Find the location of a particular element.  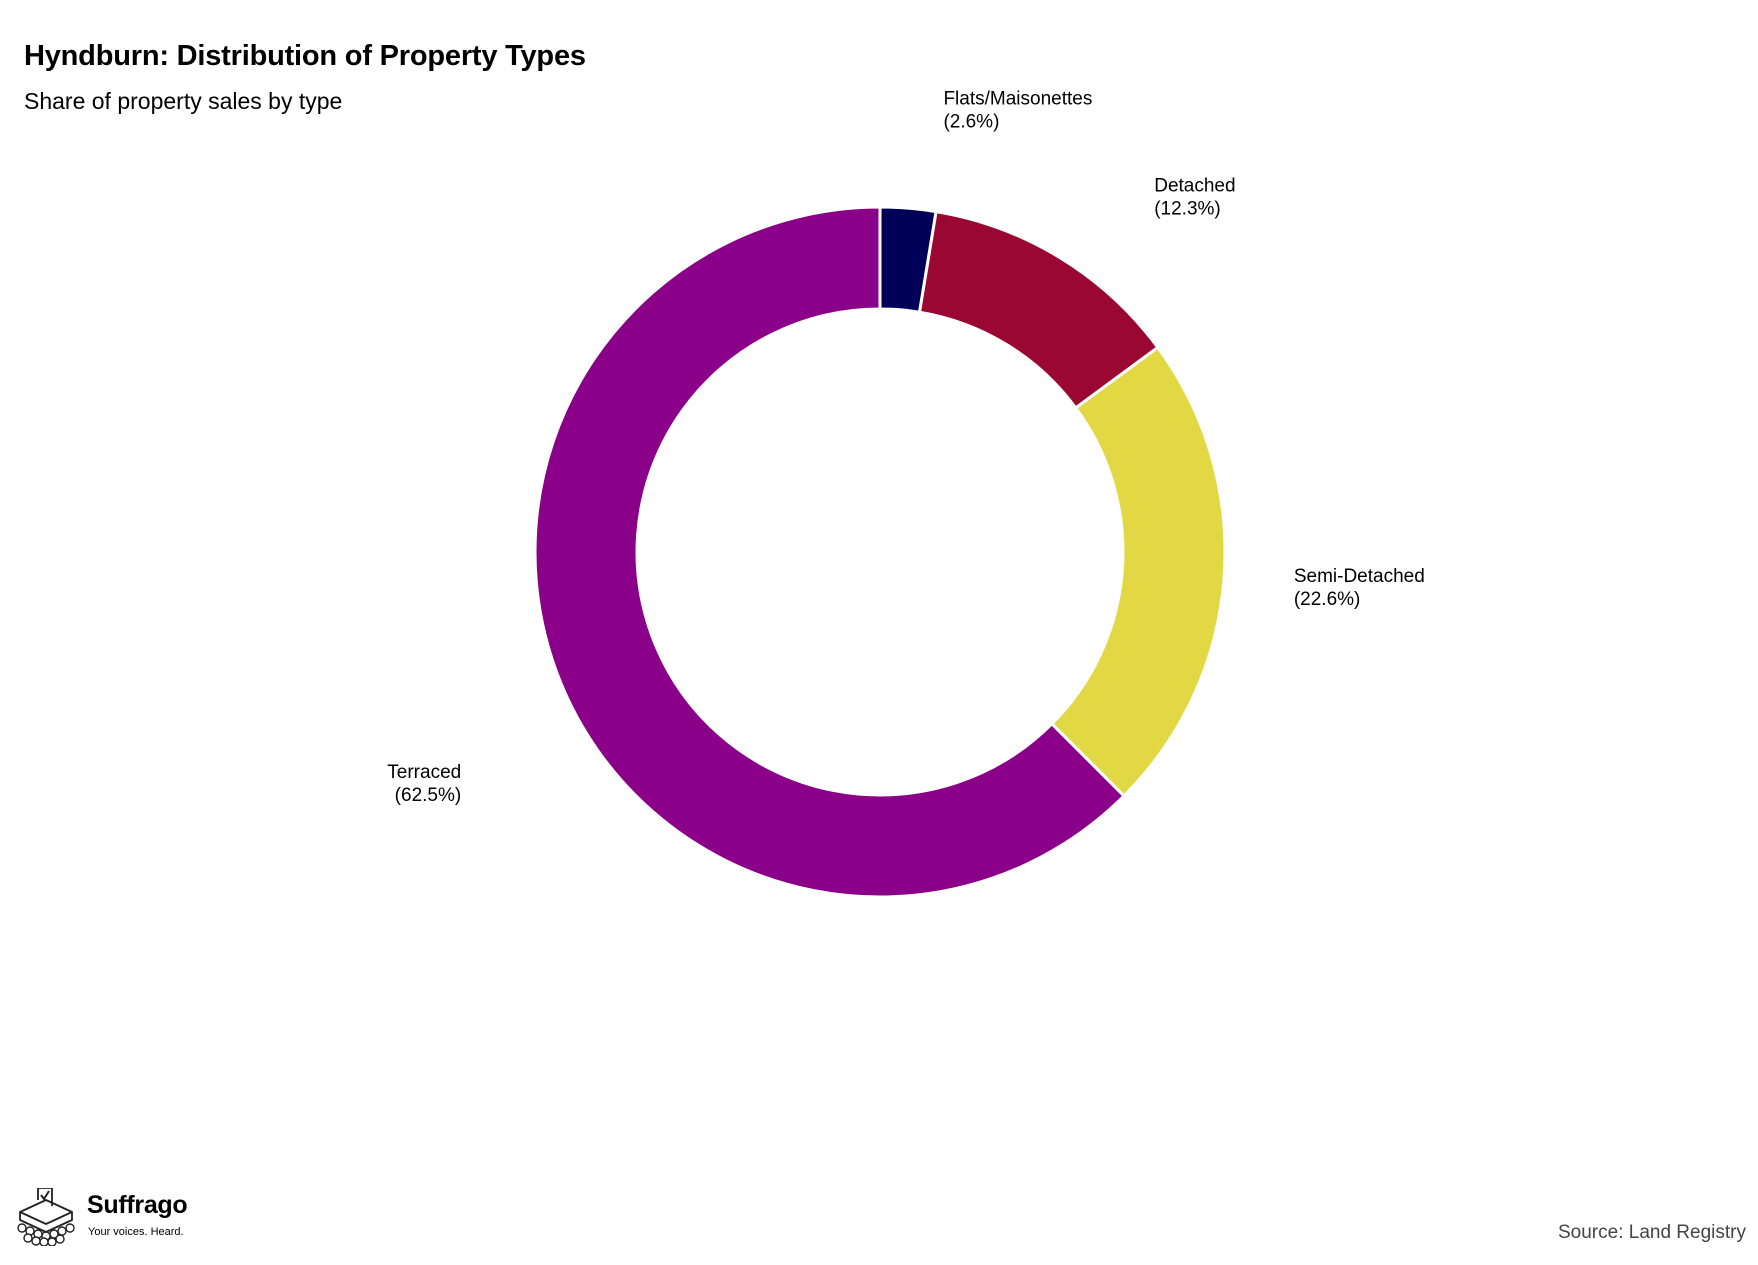

slice-label-detached: Detached (12.3%) is located at coordinates (1194, 197).